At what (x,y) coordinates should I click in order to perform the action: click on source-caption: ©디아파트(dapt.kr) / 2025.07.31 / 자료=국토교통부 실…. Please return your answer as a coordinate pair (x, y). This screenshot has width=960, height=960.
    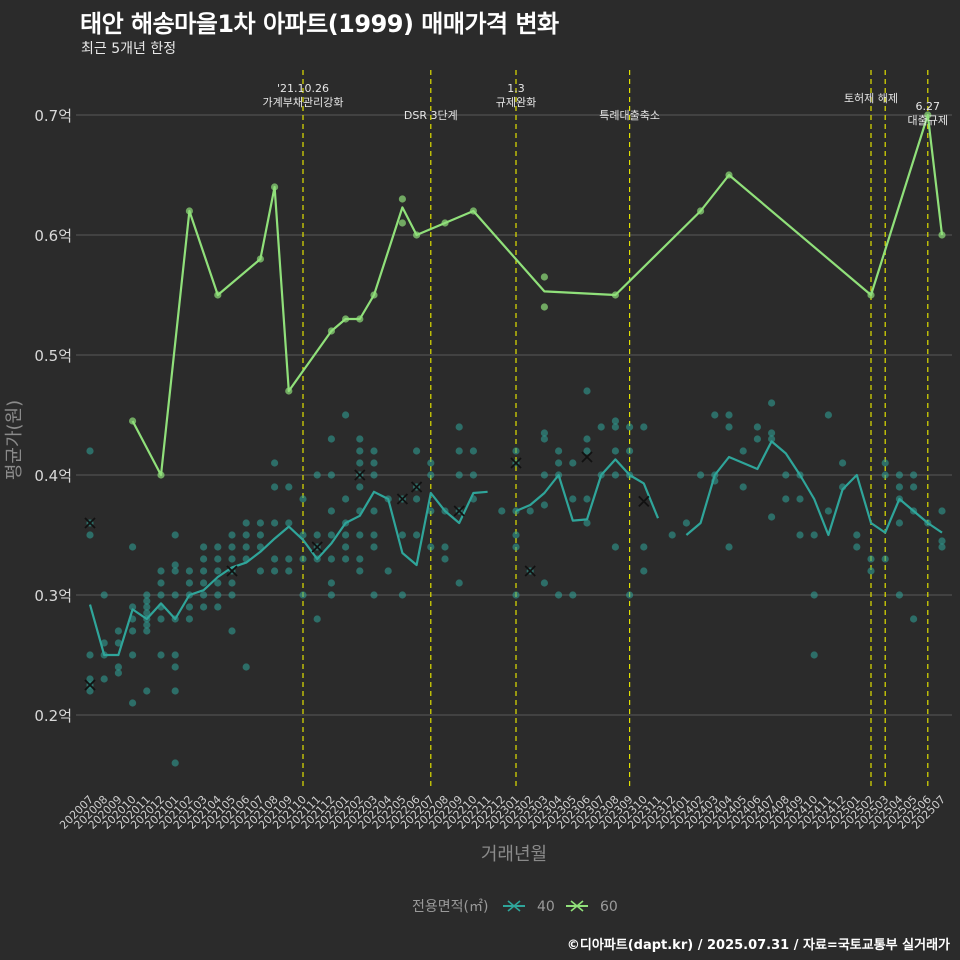
    Looking at the image, I should click on (758, 945).